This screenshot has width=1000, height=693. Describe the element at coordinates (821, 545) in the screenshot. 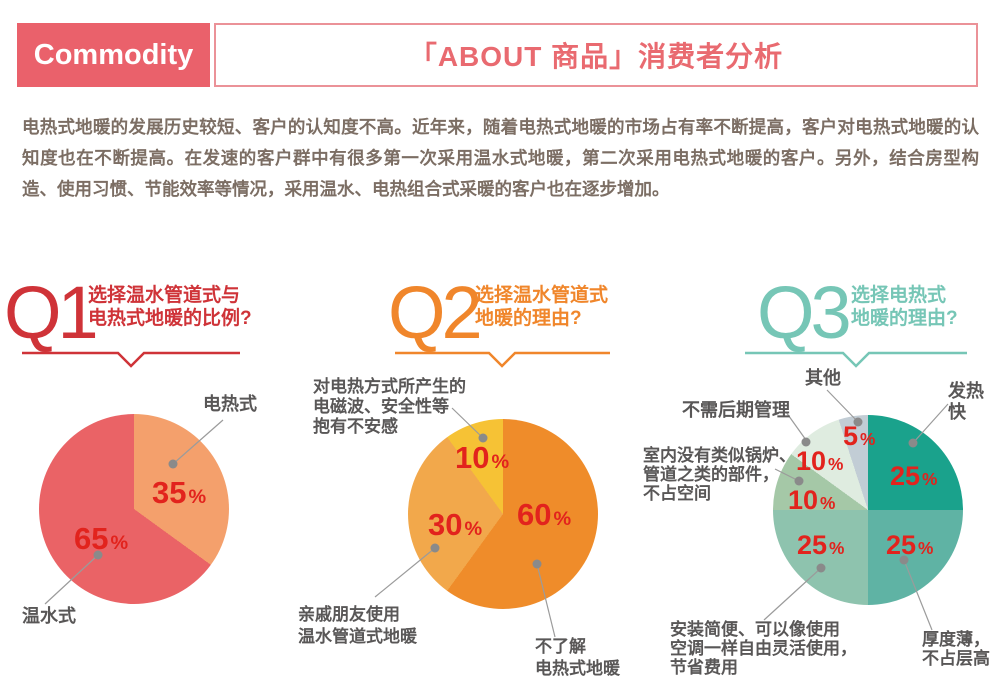

I see `q3-percent-easy-install: 25%` at that location.